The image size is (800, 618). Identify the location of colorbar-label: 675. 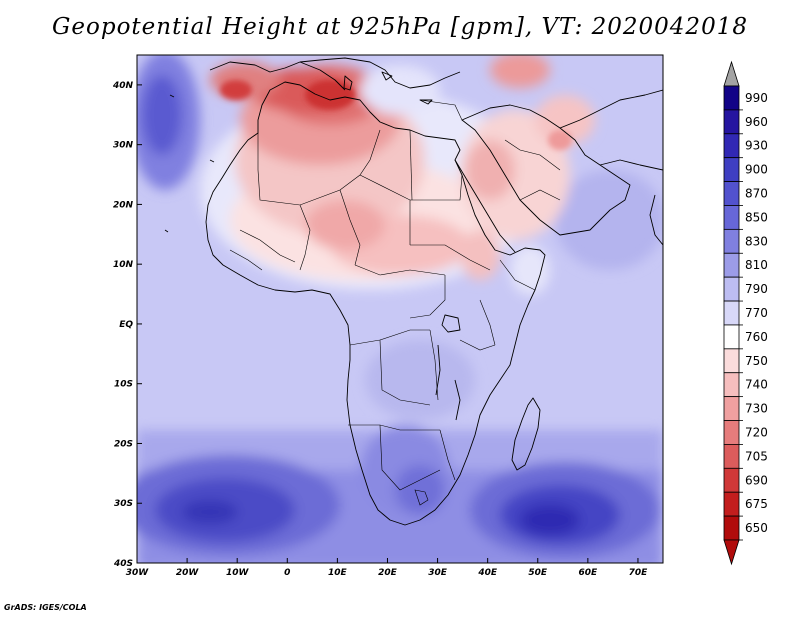
(756, 504).